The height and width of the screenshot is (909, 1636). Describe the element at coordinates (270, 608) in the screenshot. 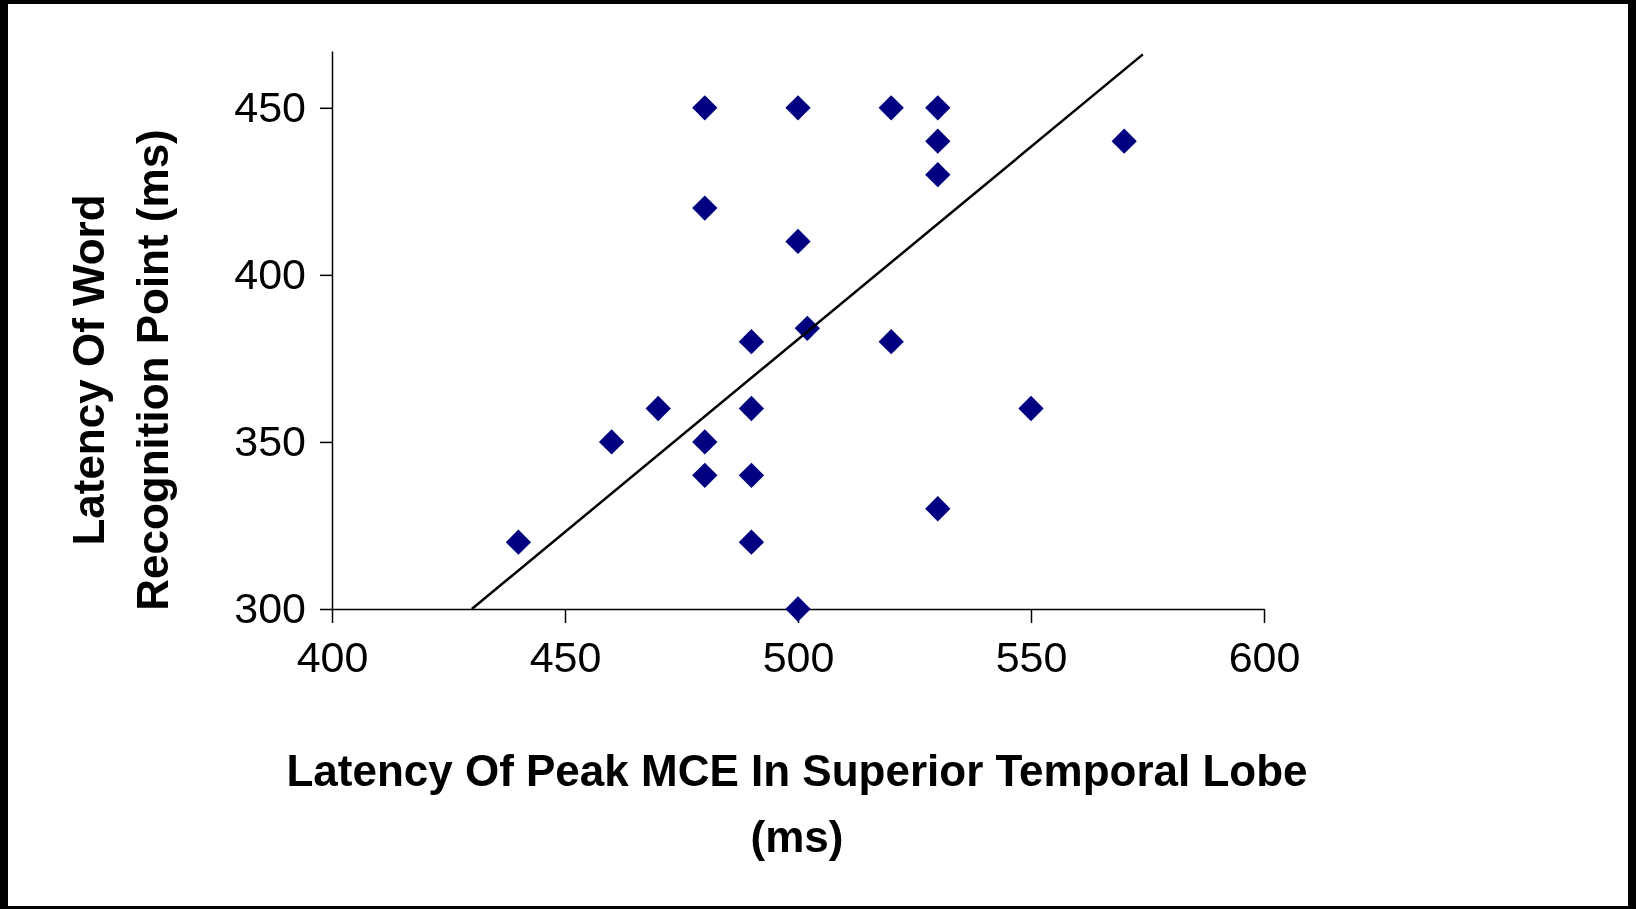

I see `y-tick-label: 300` at that location.